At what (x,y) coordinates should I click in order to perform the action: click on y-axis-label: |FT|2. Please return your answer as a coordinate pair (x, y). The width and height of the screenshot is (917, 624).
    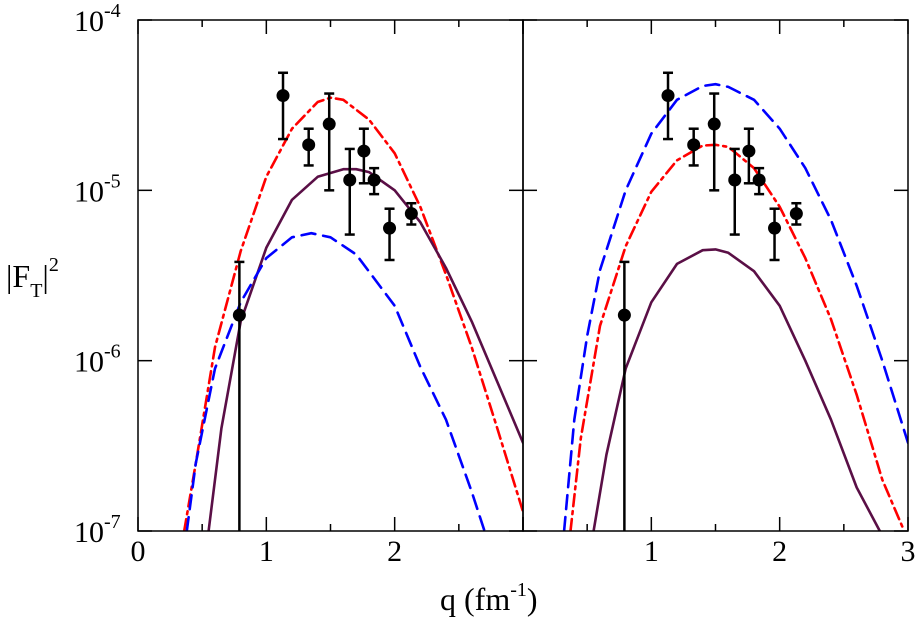
    Looking at the image, I should click on (32, 278).